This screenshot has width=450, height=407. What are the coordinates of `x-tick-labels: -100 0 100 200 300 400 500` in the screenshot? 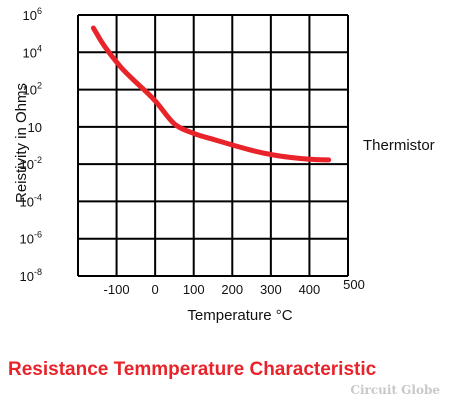 It's located at (234, 287).